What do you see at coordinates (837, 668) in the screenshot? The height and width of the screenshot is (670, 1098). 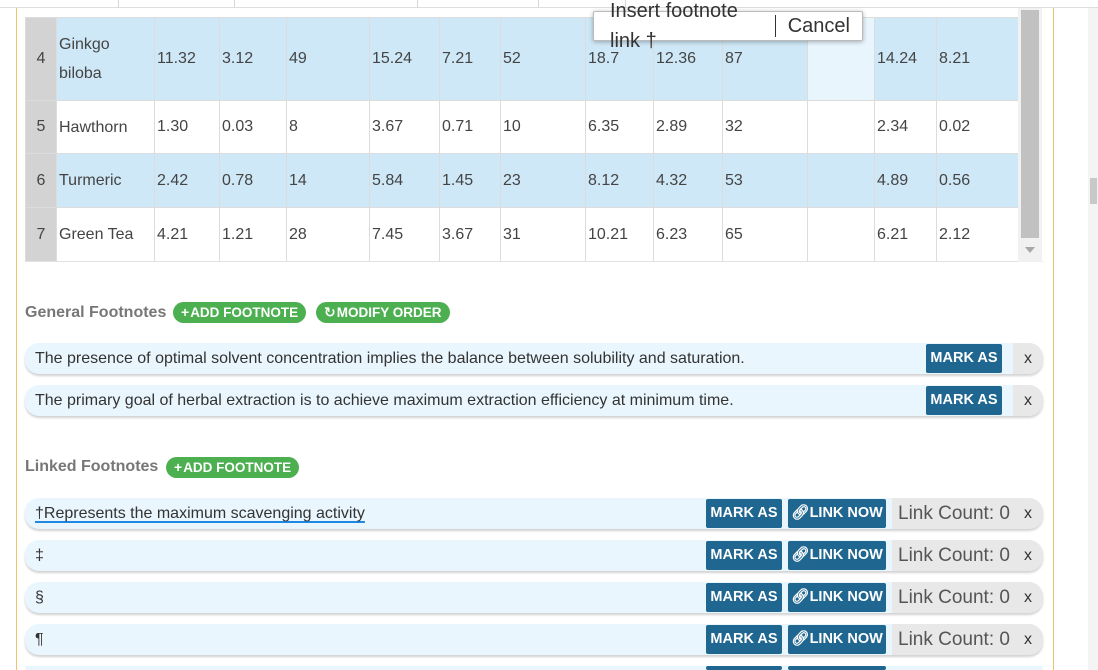 I see `link-now-button` at bounding box center [837, 668].